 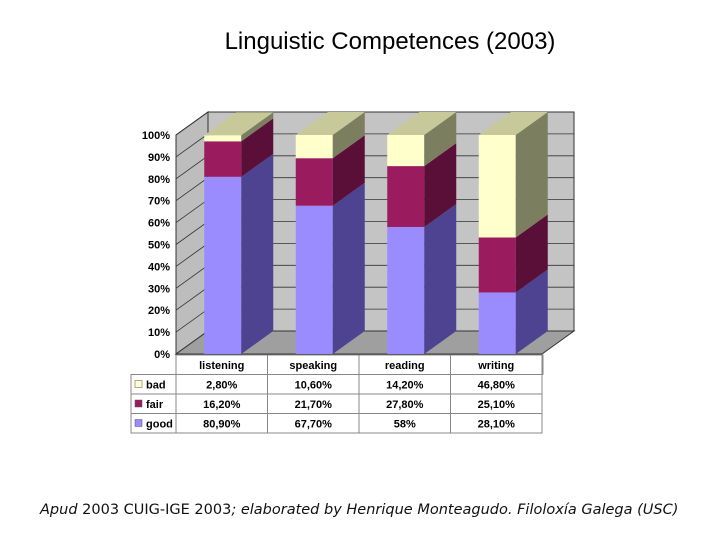 I want to click on bar-segment-bad-listening, so click(x=239, y=127).